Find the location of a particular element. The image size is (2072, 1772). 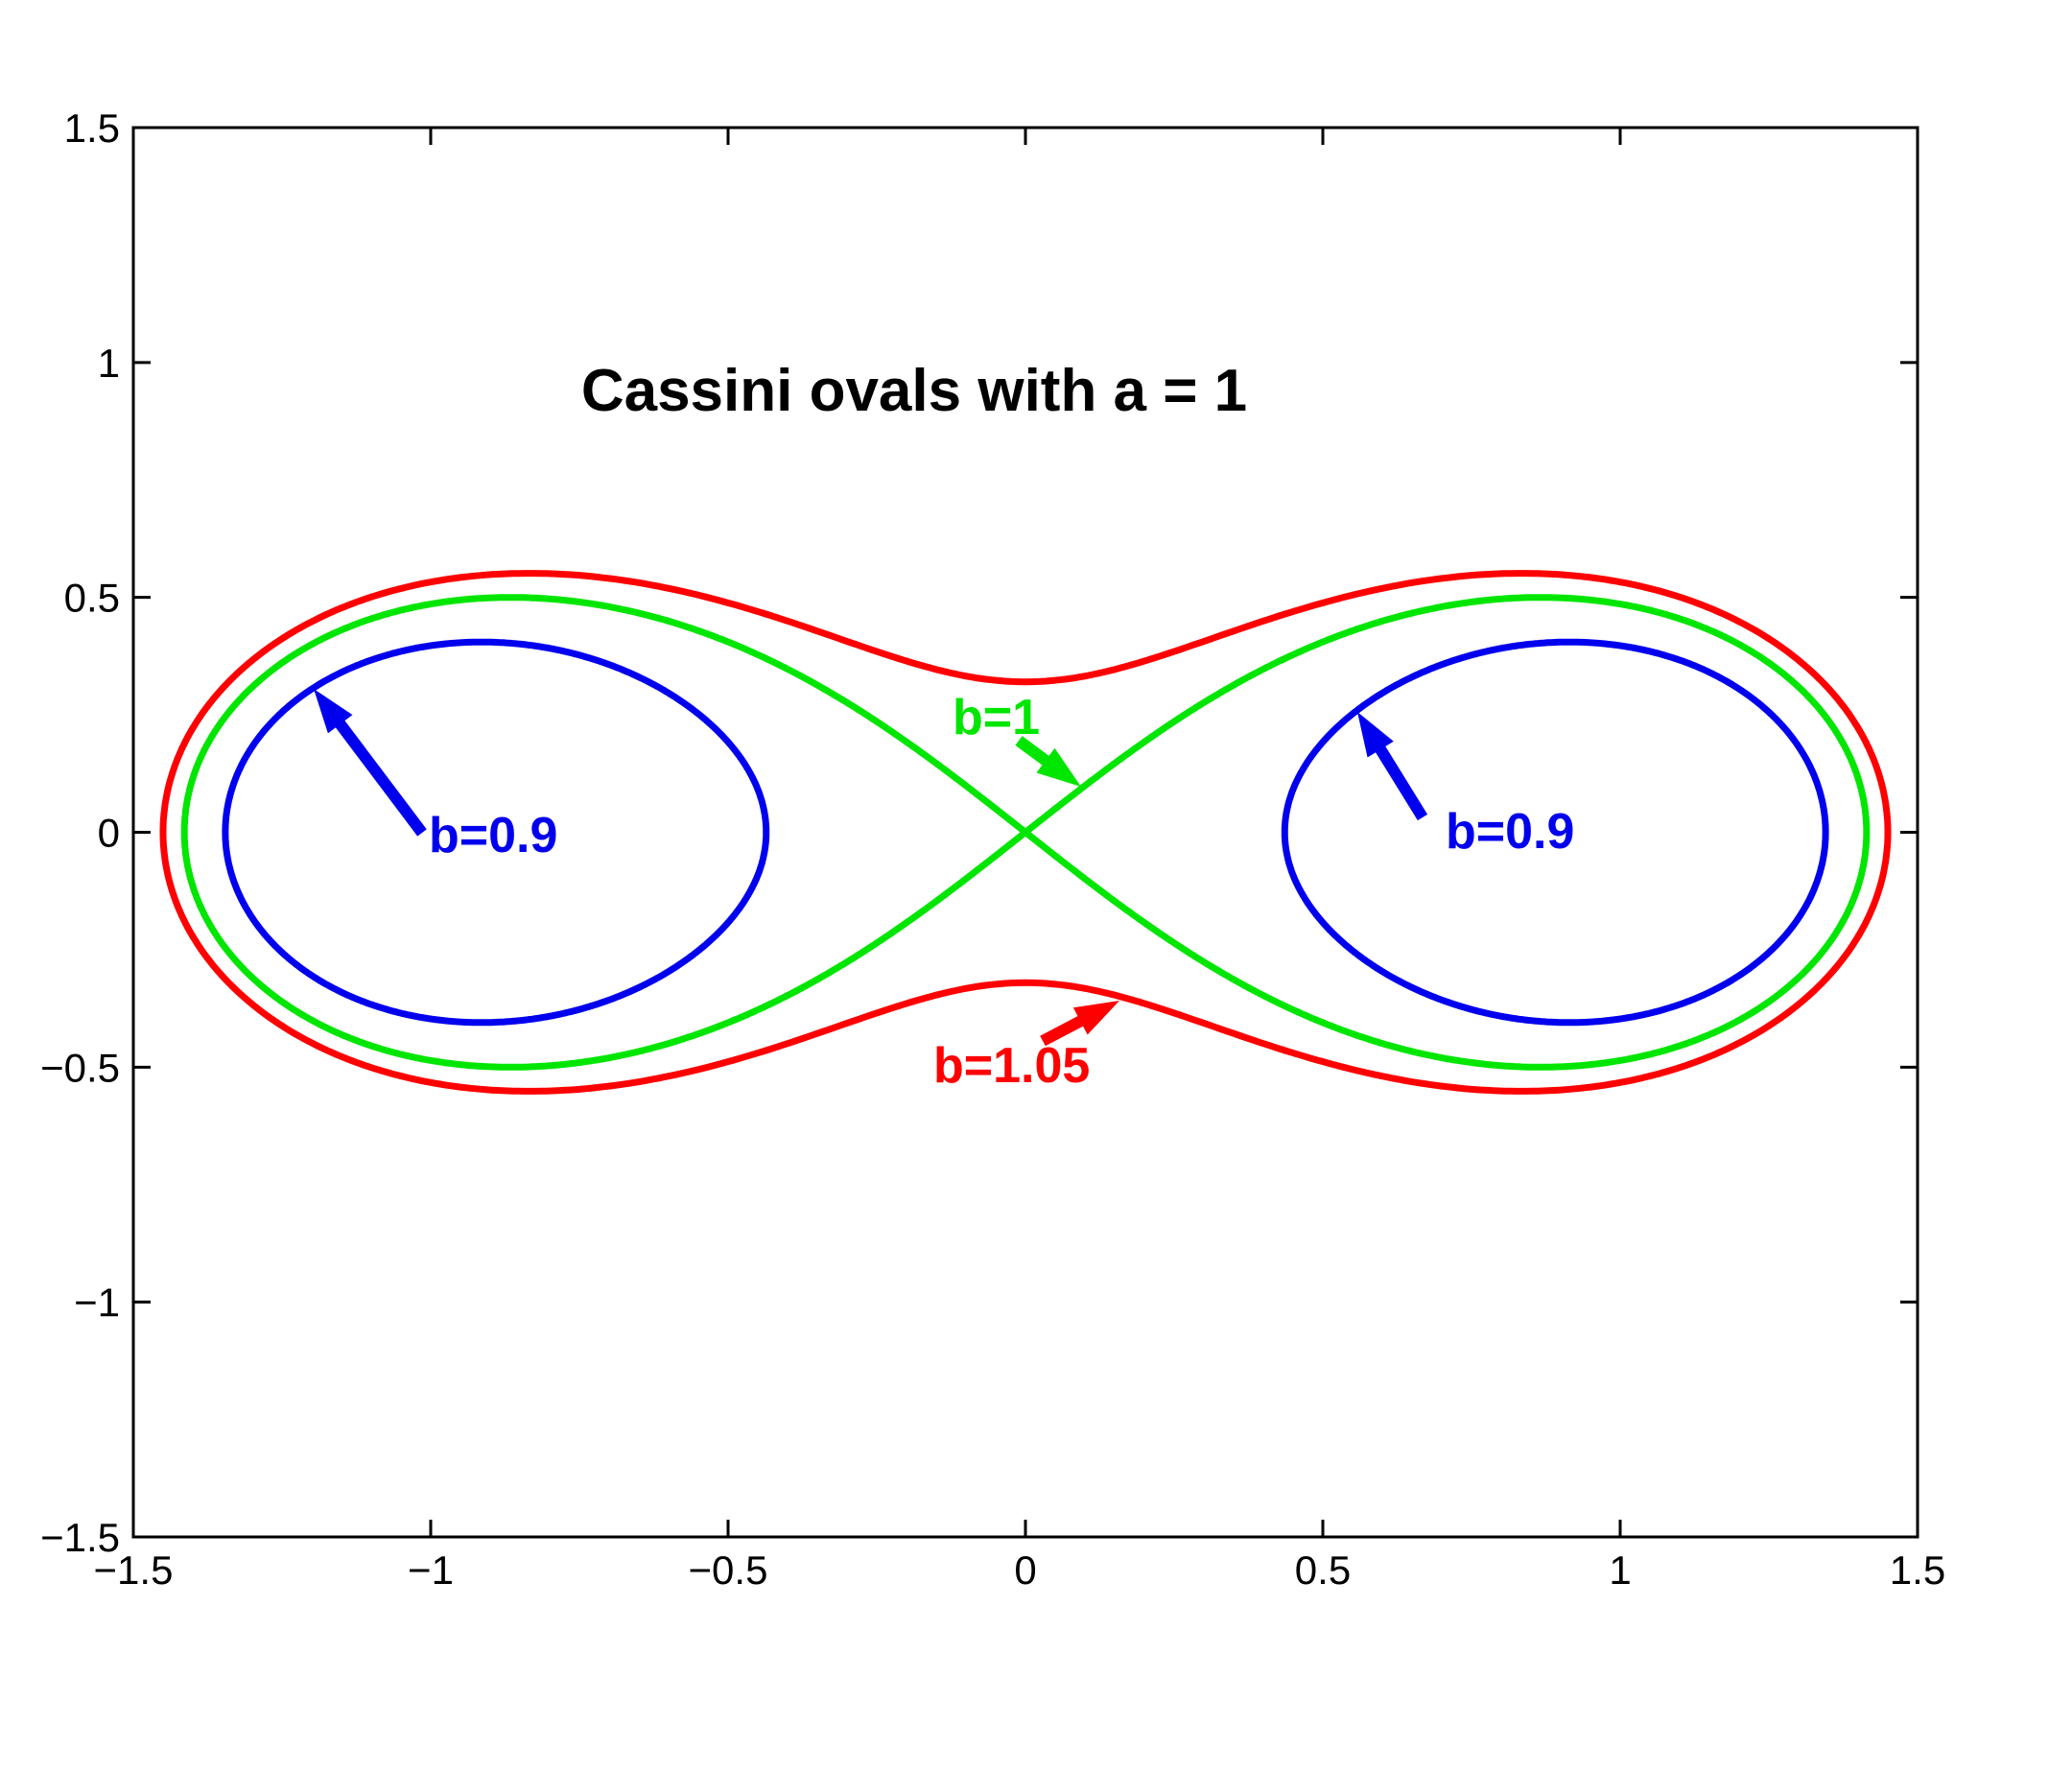

annotation-arrow-shaft-b09-left is located at coordinates (379, 775).